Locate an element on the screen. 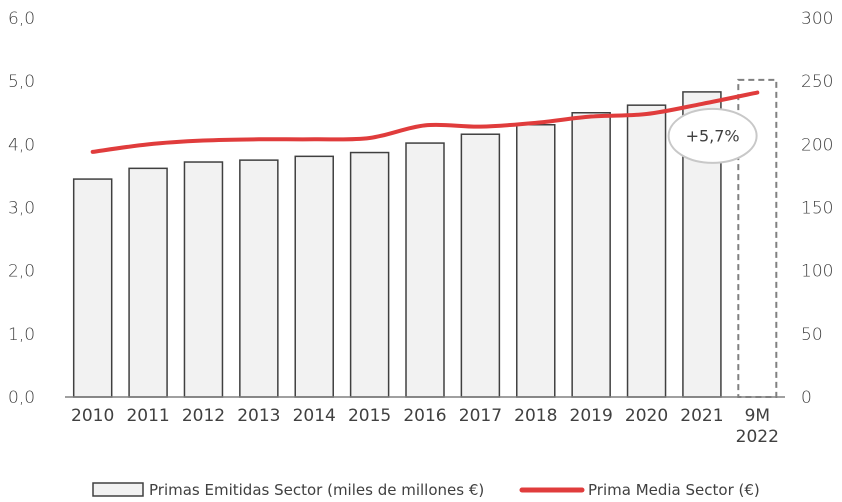  left-axis-tick: 0,0 is located at coordinates (21, 398).